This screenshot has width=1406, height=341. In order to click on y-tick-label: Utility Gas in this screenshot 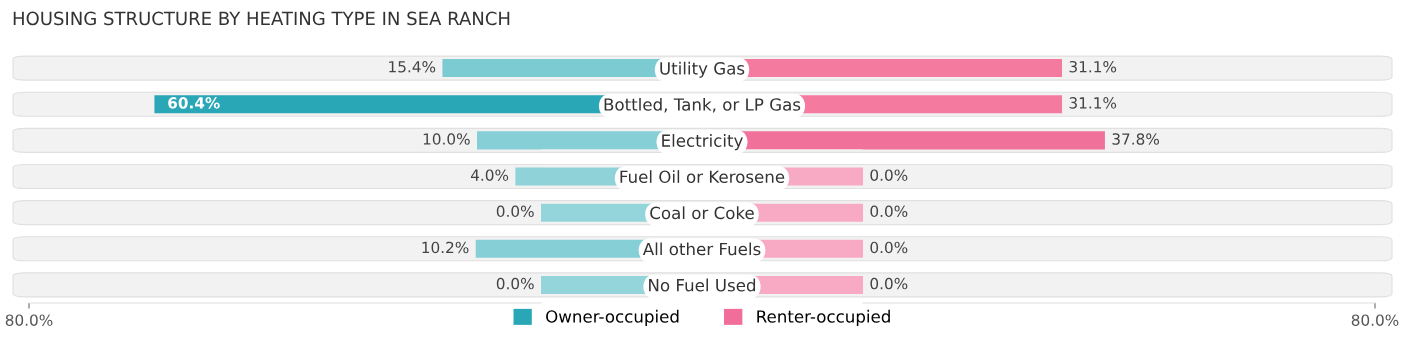, I will do `click(702, 69)`.